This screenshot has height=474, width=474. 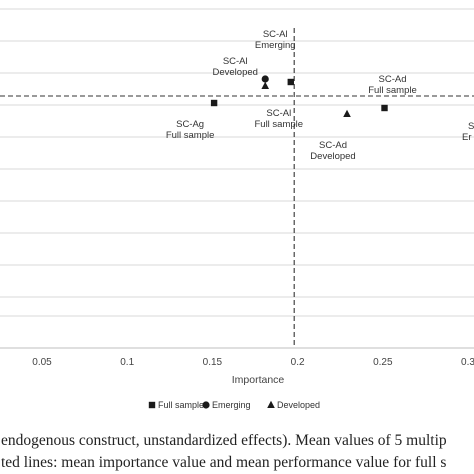 I want to click on point-label-sub: Emerging, so click(x=275, y=45).